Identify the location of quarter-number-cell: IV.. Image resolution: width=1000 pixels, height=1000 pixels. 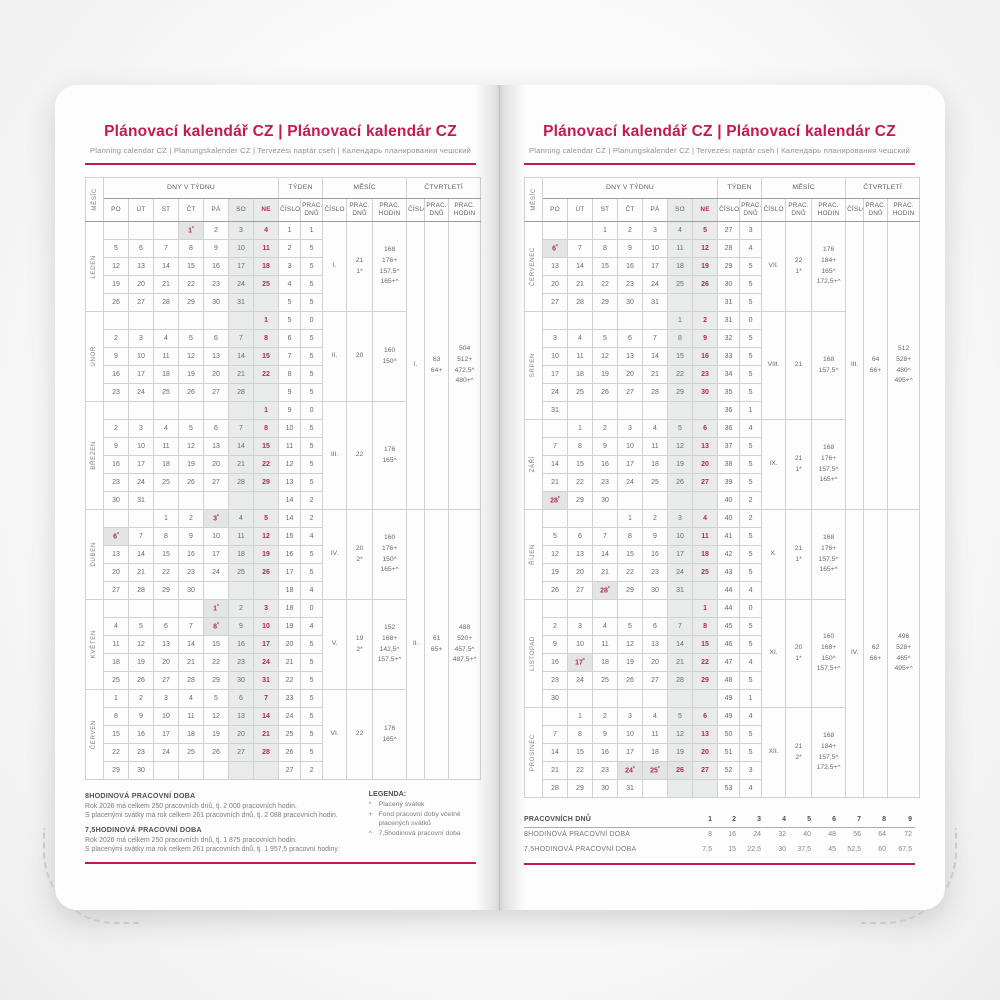
(855, 653).